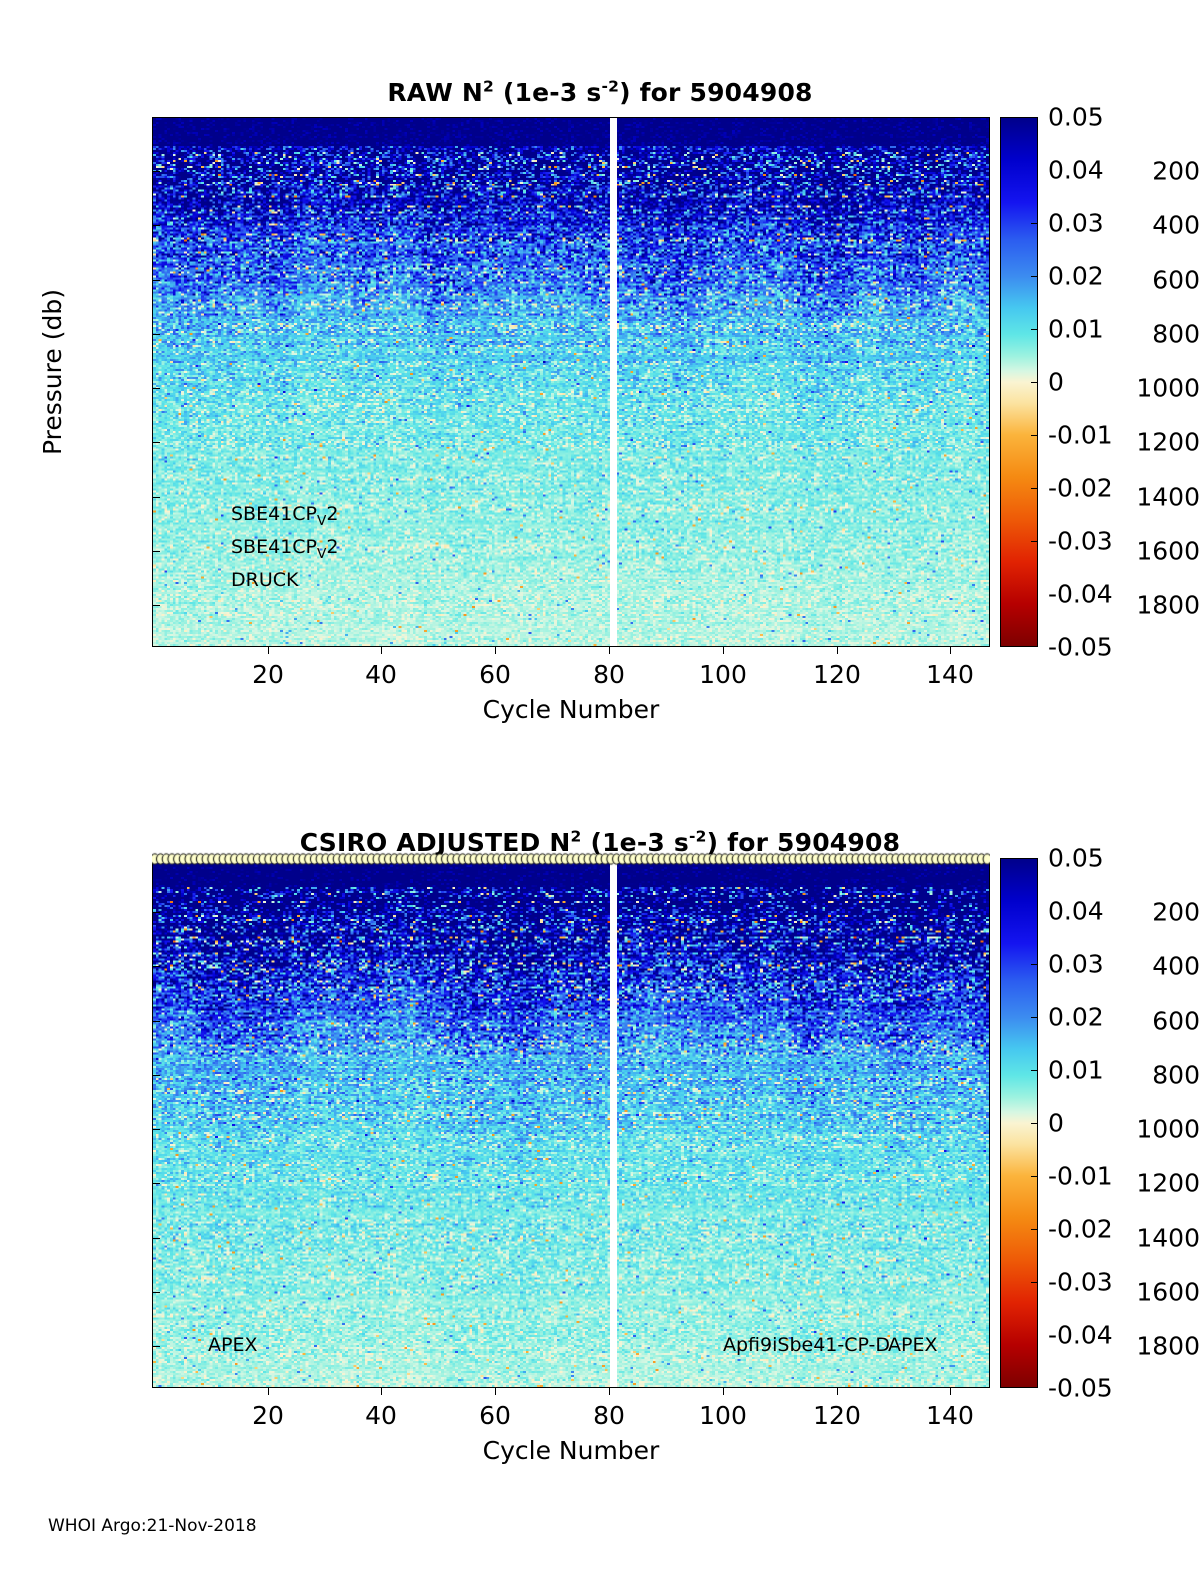 The height and width of the screenshot is (1575, 1200). I want to click on annotation-sensor-1-text: SBE41CP, so click(274, 514).